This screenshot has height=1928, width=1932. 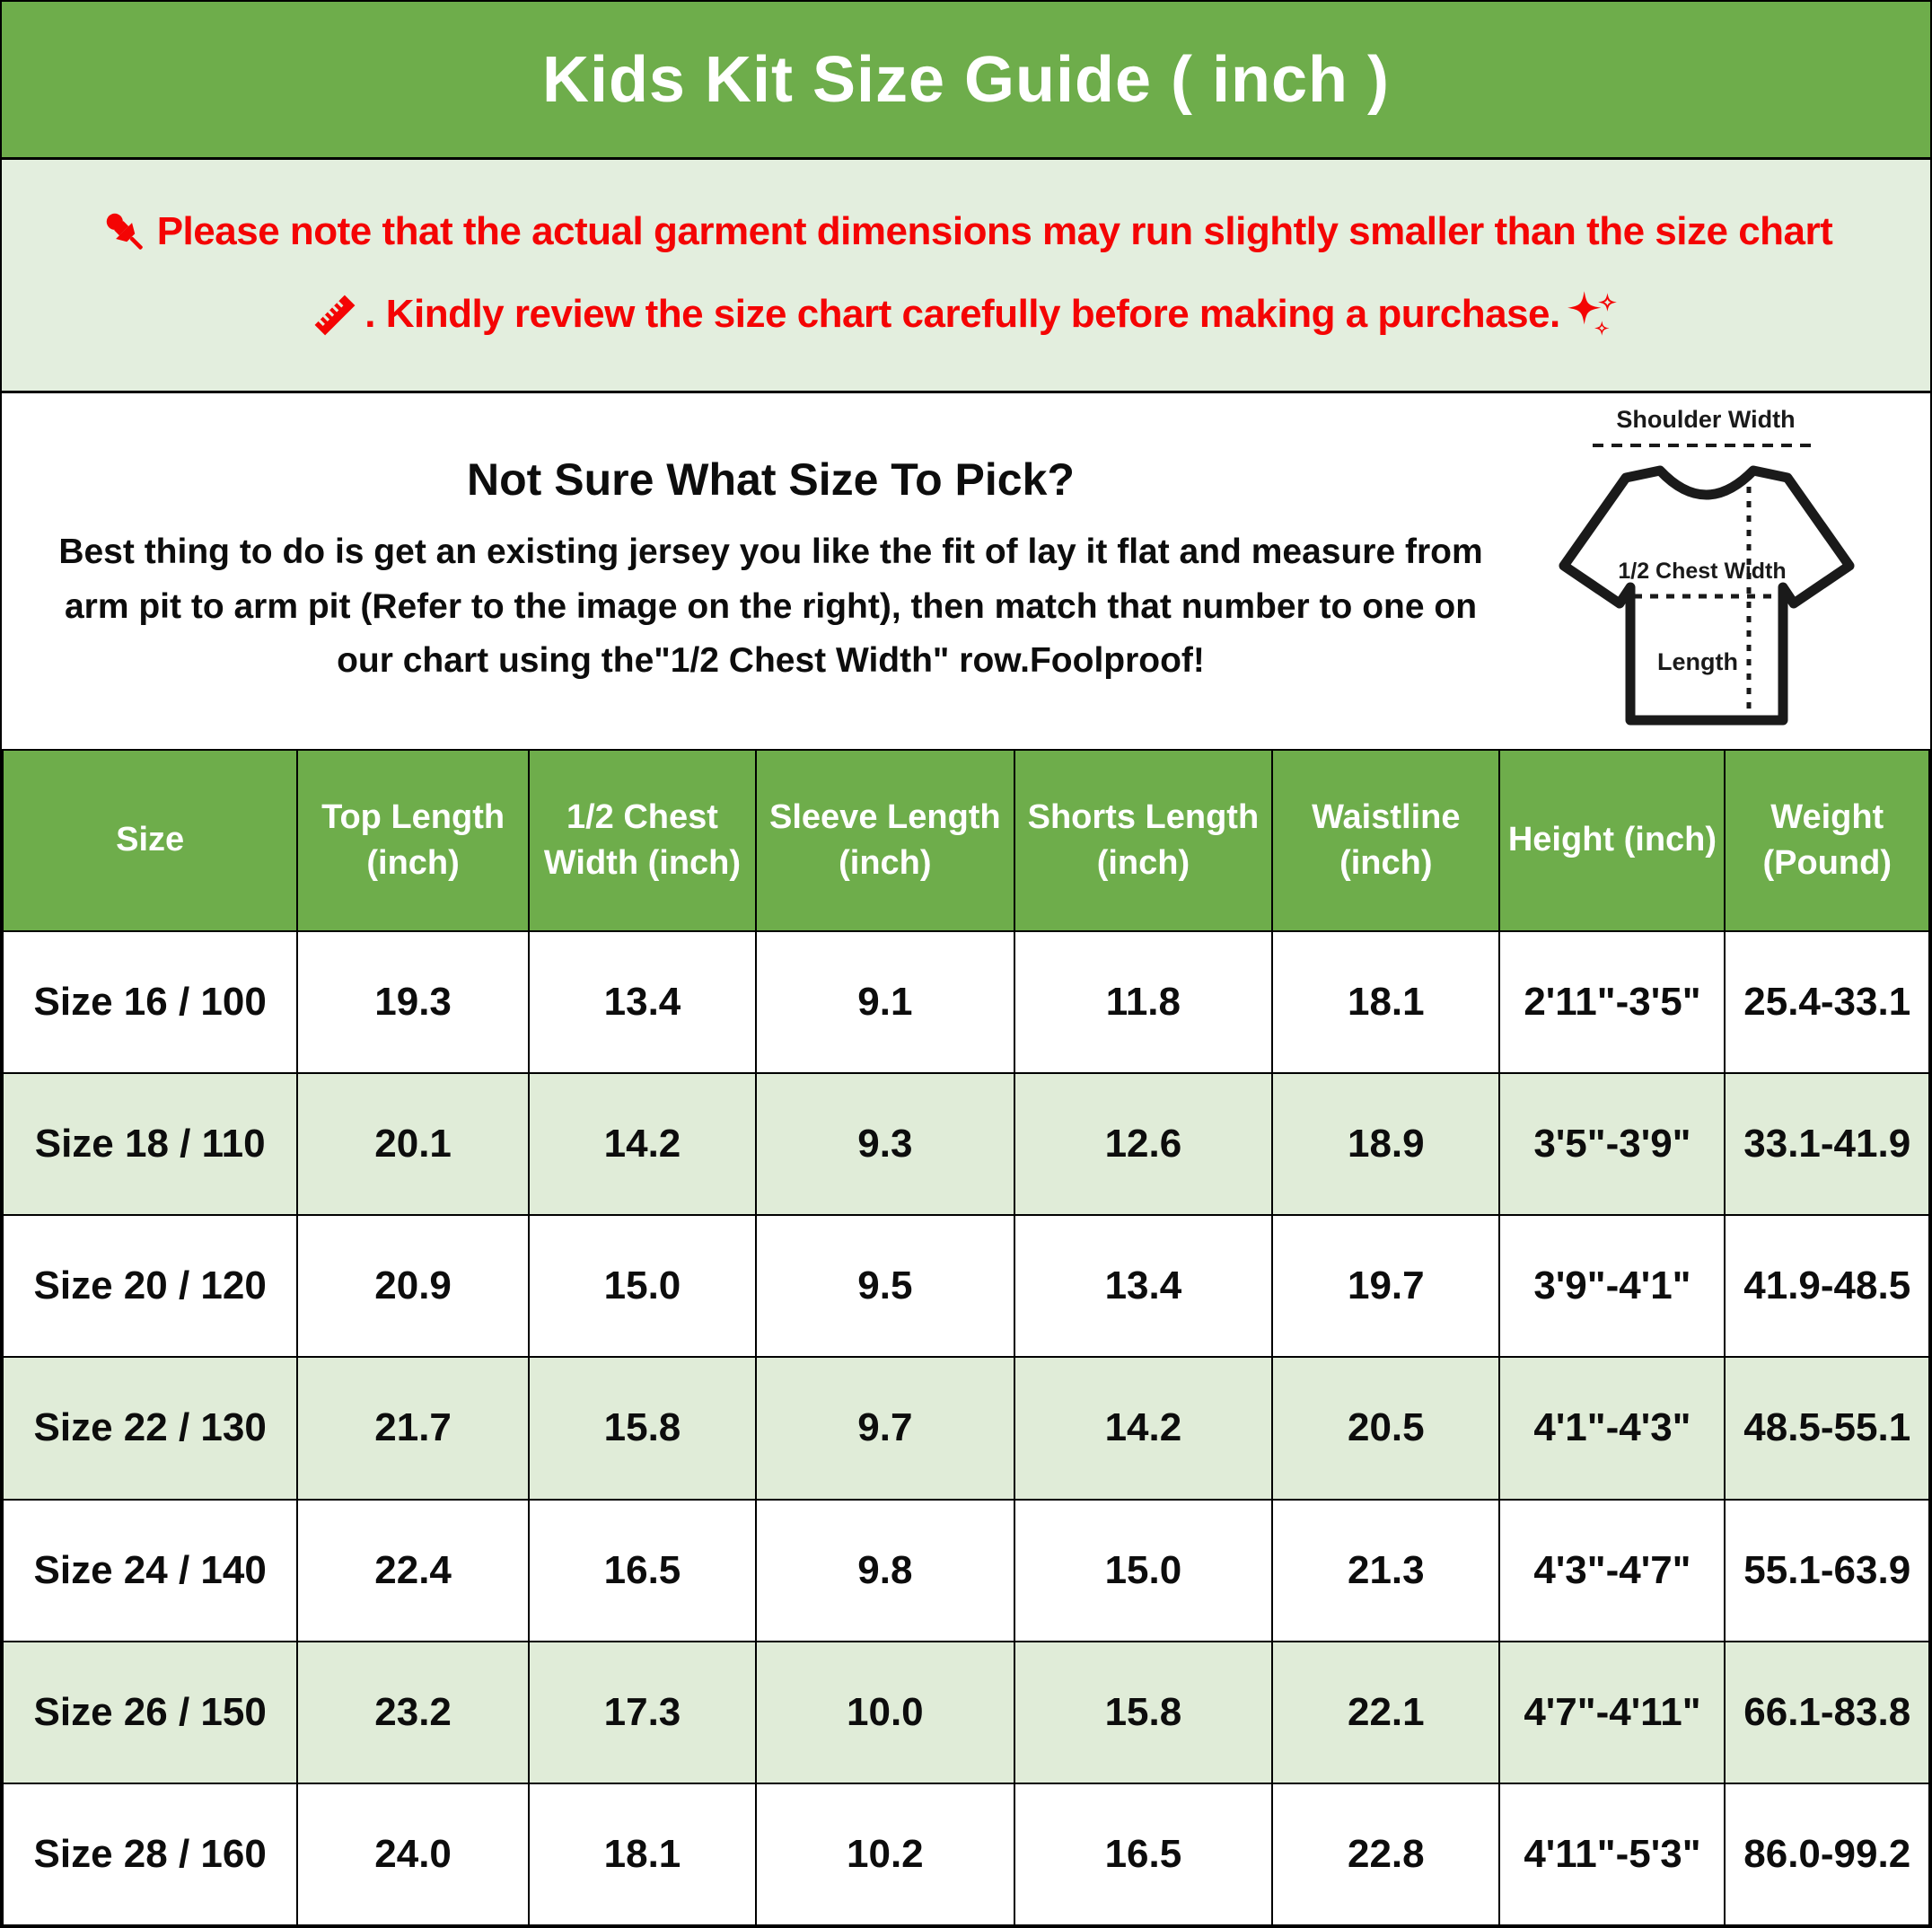 I want to click on tshirt-measure-illustration: Shoulder Width 1/2 Chest Width Length, so click(x=1707, y=566).